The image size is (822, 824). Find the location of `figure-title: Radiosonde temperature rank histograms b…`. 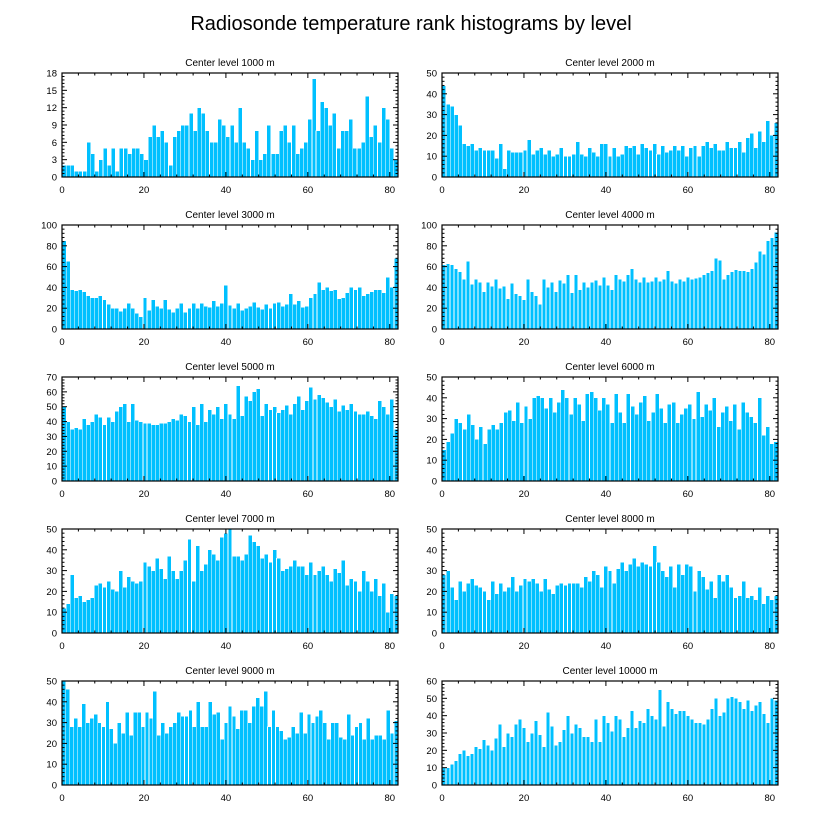

figure-title: Radiosonde temperature rank histograms b… is located at coordinates (410, 24).